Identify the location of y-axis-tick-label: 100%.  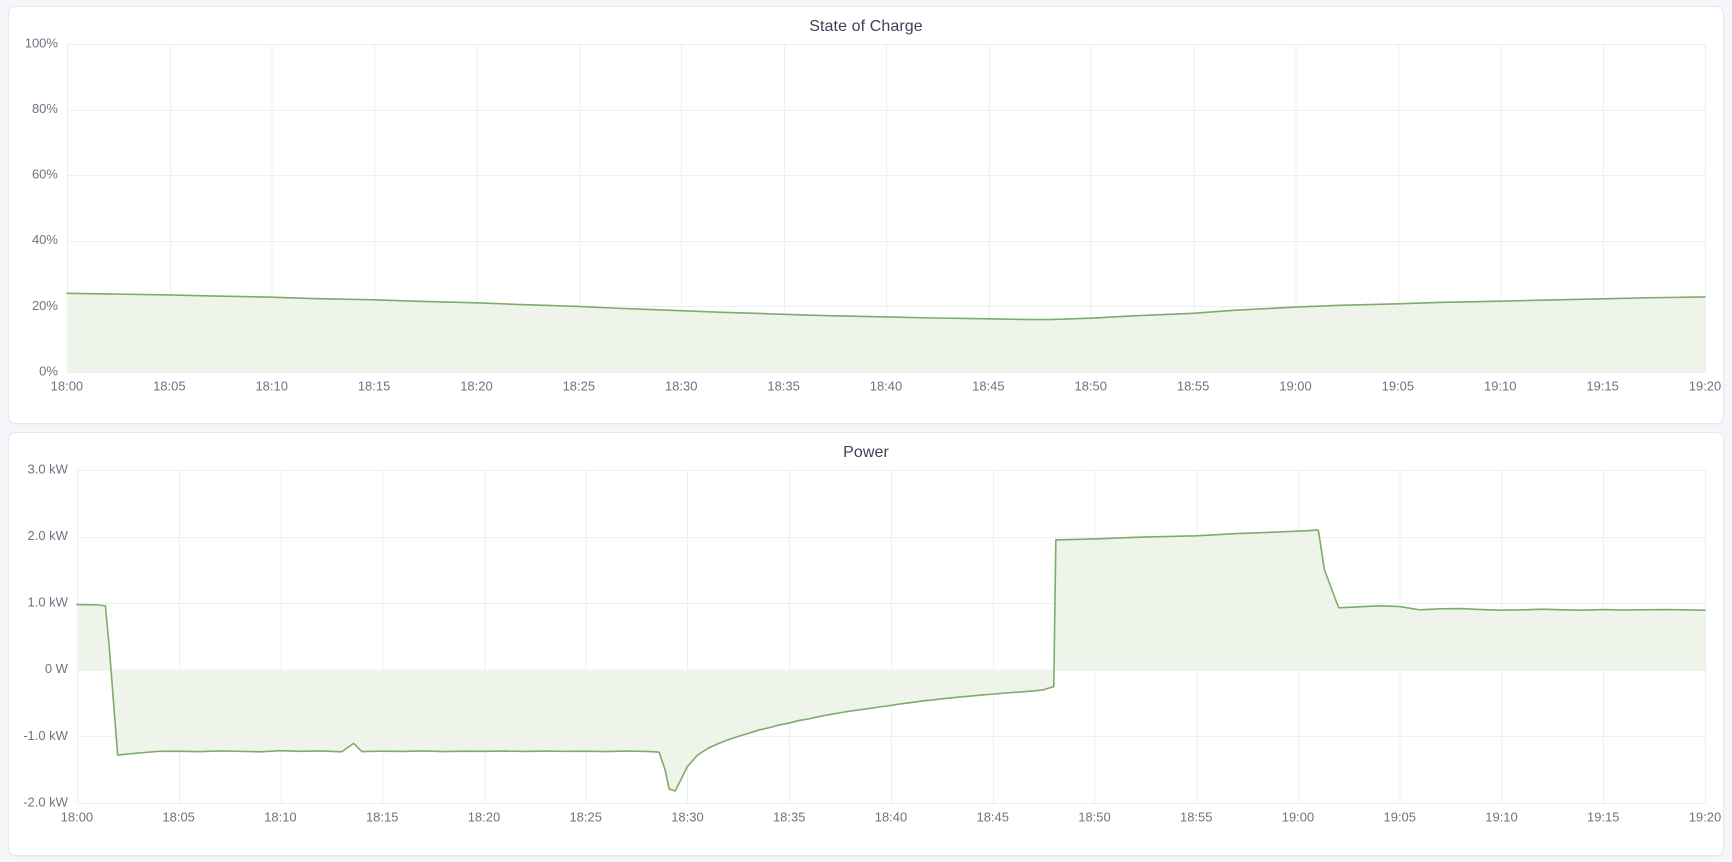
(42, 43).